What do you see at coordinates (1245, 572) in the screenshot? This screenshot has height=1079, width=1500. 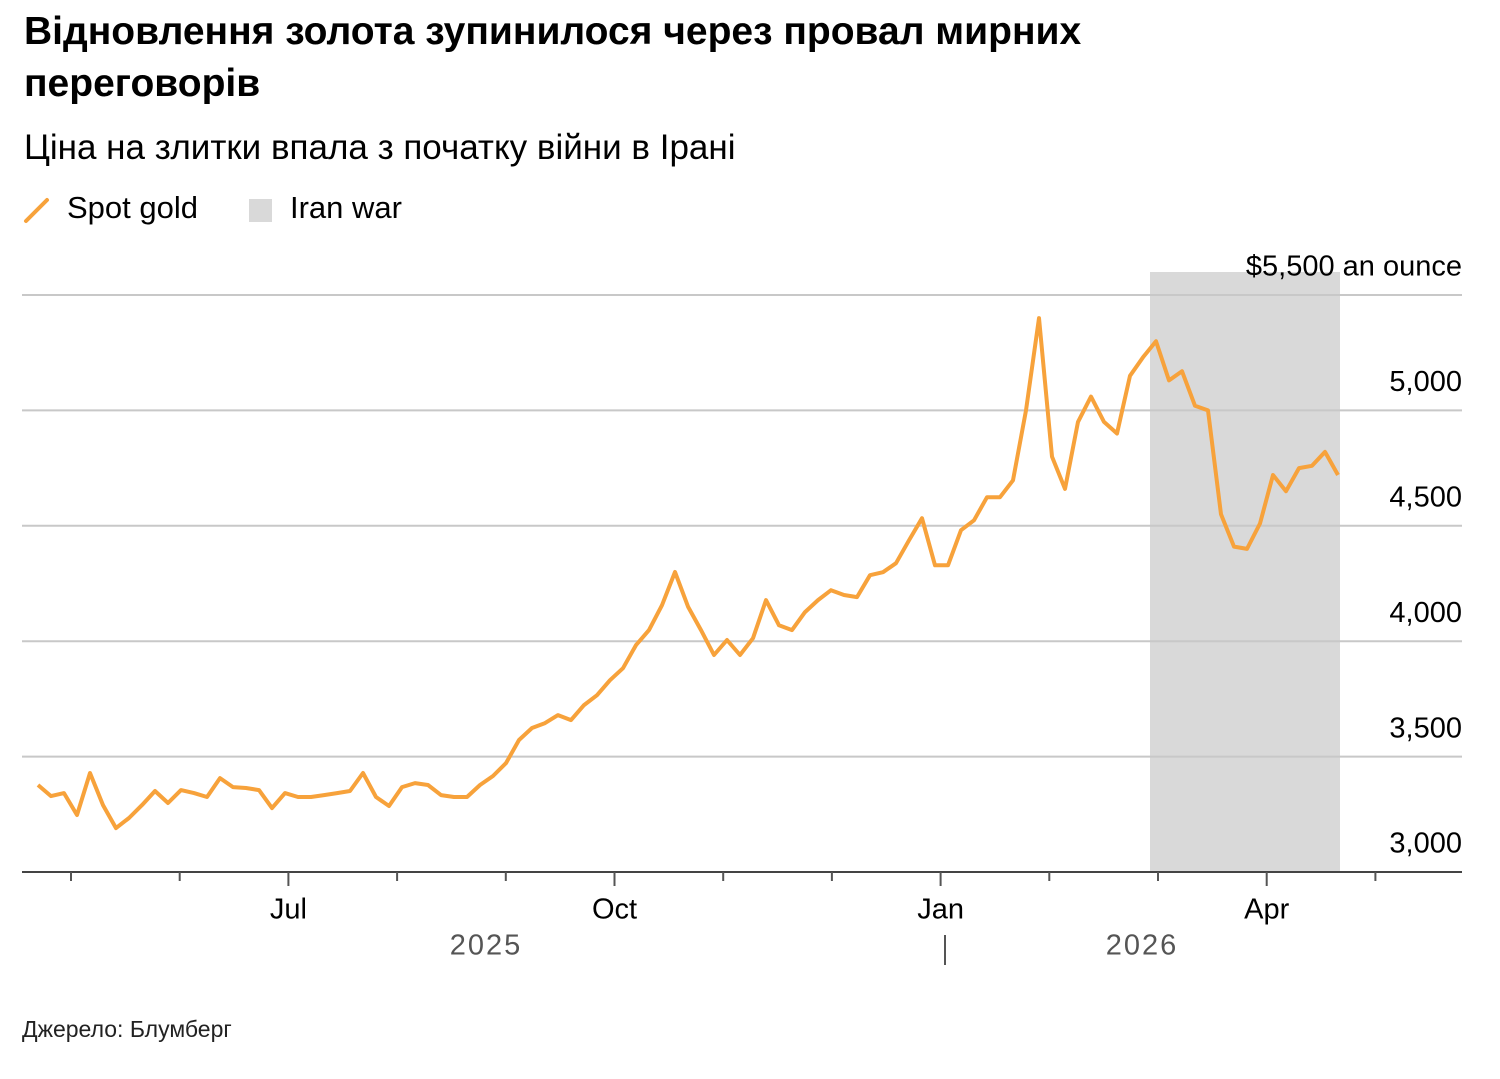 I see `iran-war-shade` at bounding box center [1245, 572].